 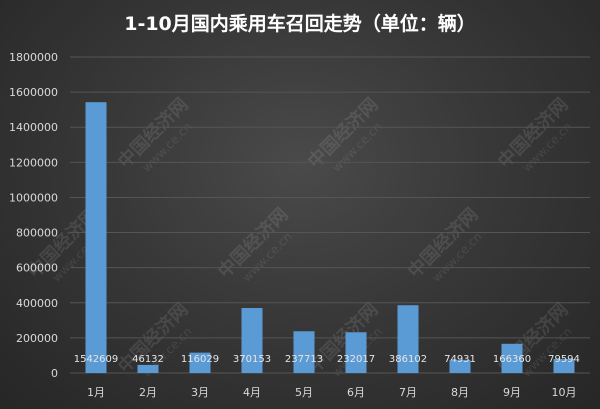 I want to click on x-category-label: 10月, so click(x=564, y=392).